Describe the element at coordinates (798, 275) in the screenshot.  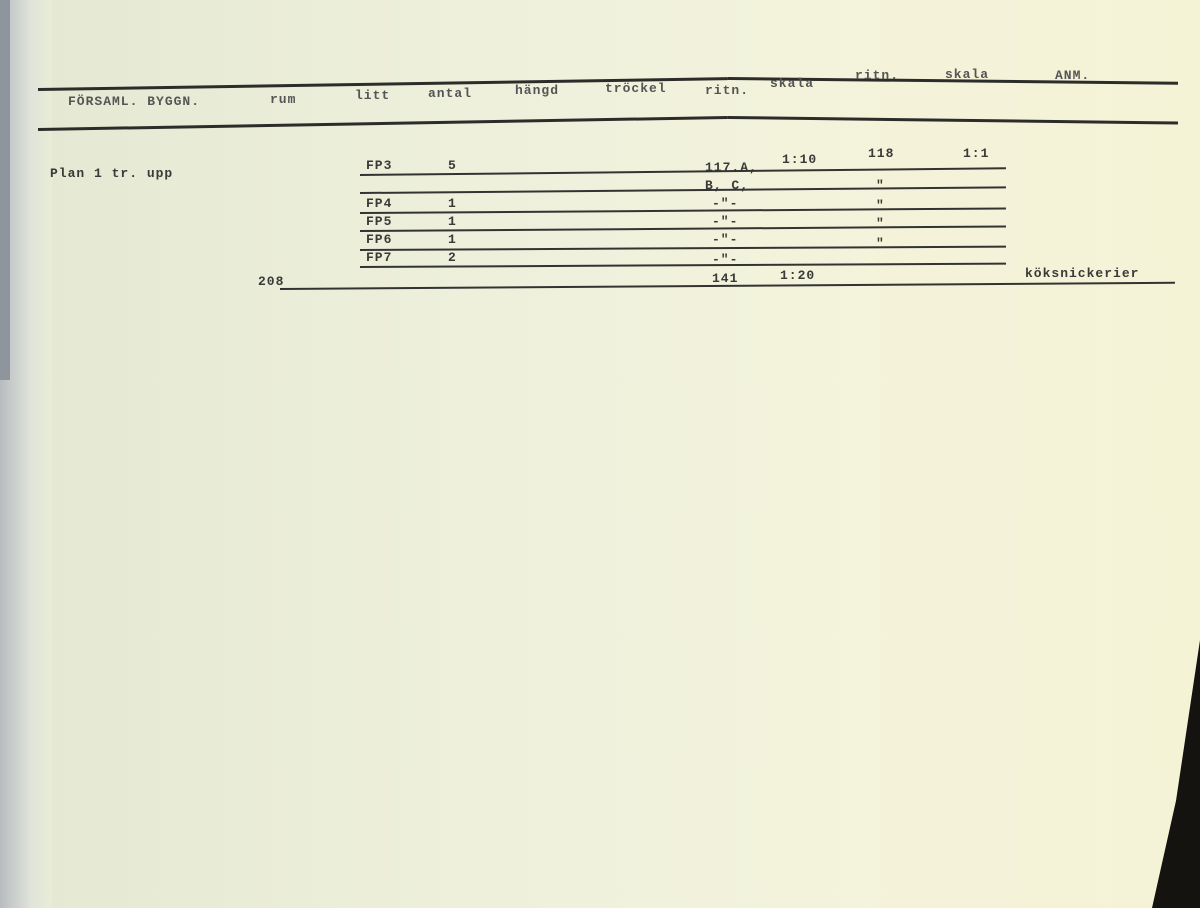
I see `cell-skala: 1:20` at that location.